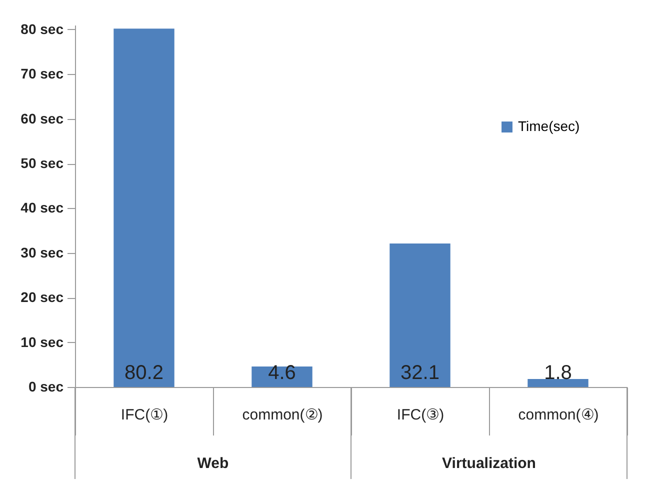 The width and height of the screenshot is (661, 498). What do you see at coordinates (282, 415) in the screenshot?
I see `x-tick-label: common(②)` at bounding box center [282, 415].